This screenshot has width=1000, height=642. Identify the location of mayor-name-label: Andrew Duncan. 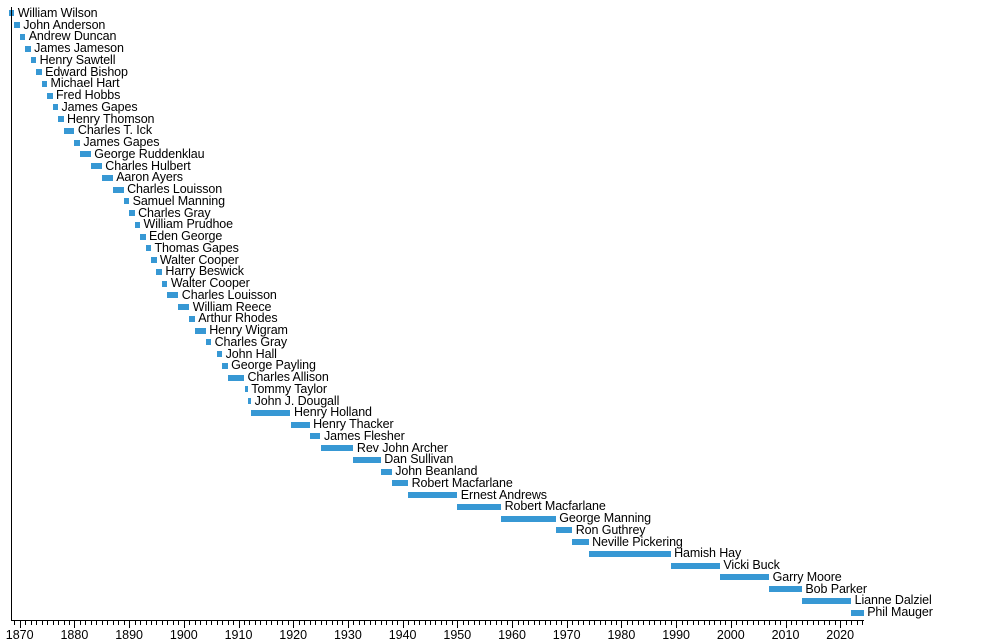
(72, 36).